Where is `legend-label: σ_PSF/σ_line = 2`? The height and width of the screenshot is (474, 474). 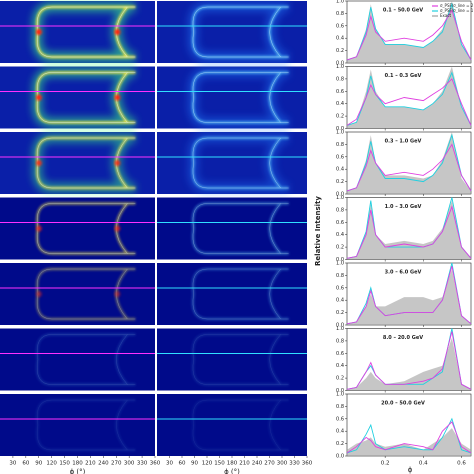
legend-label: σ_PSF/σ_line = 2 is located at coordinates (457, 5).